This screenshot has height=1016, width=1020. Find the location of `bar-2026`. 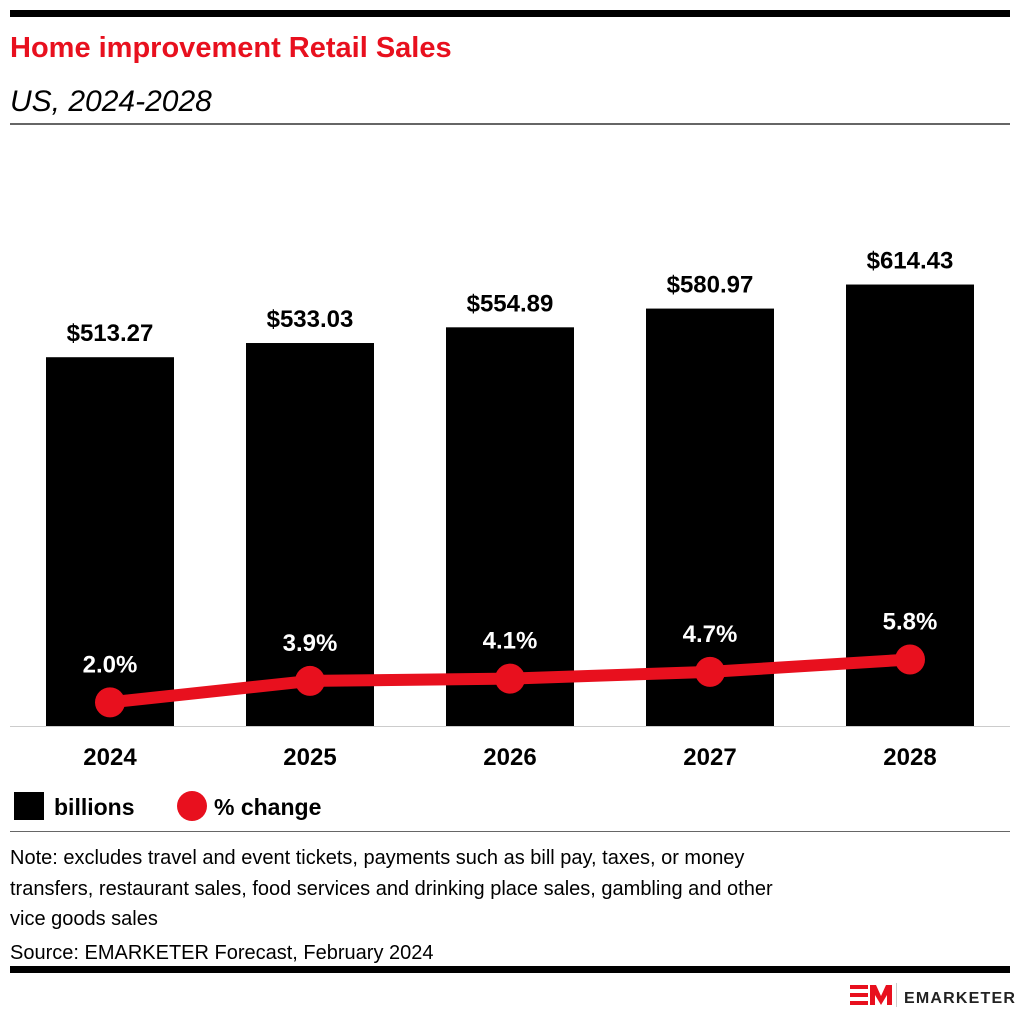

bar-2026 is located at coordinates (510, 526).